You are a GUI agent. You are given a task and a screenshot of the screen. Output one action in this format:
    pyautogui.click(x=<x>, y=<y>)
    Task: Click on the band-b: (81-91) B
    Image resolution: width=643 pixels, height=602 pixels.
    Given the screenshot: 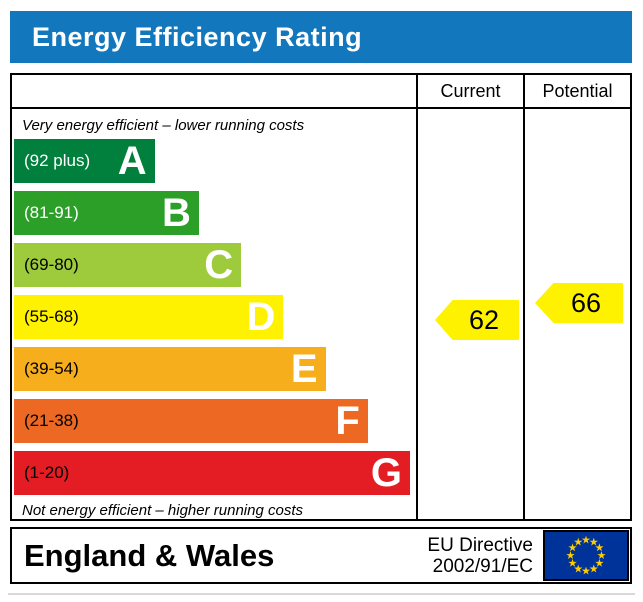 What is the action you would take?
    pyautogui.click(x=106, y=213)
    